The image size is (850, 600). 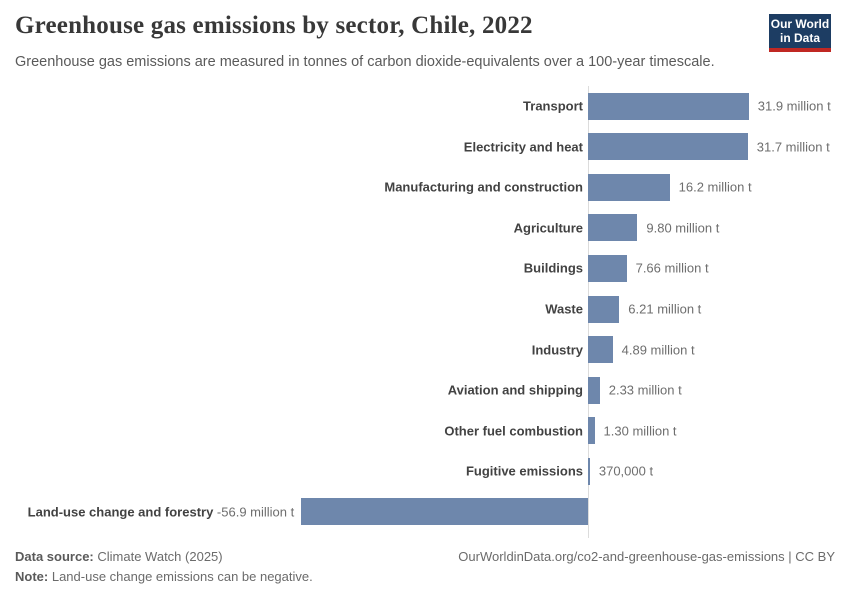 What do you see at coordinates (54, 556) in the screenshot?
I see `data-source-label: Data source:` at bounding box center [54, 556].